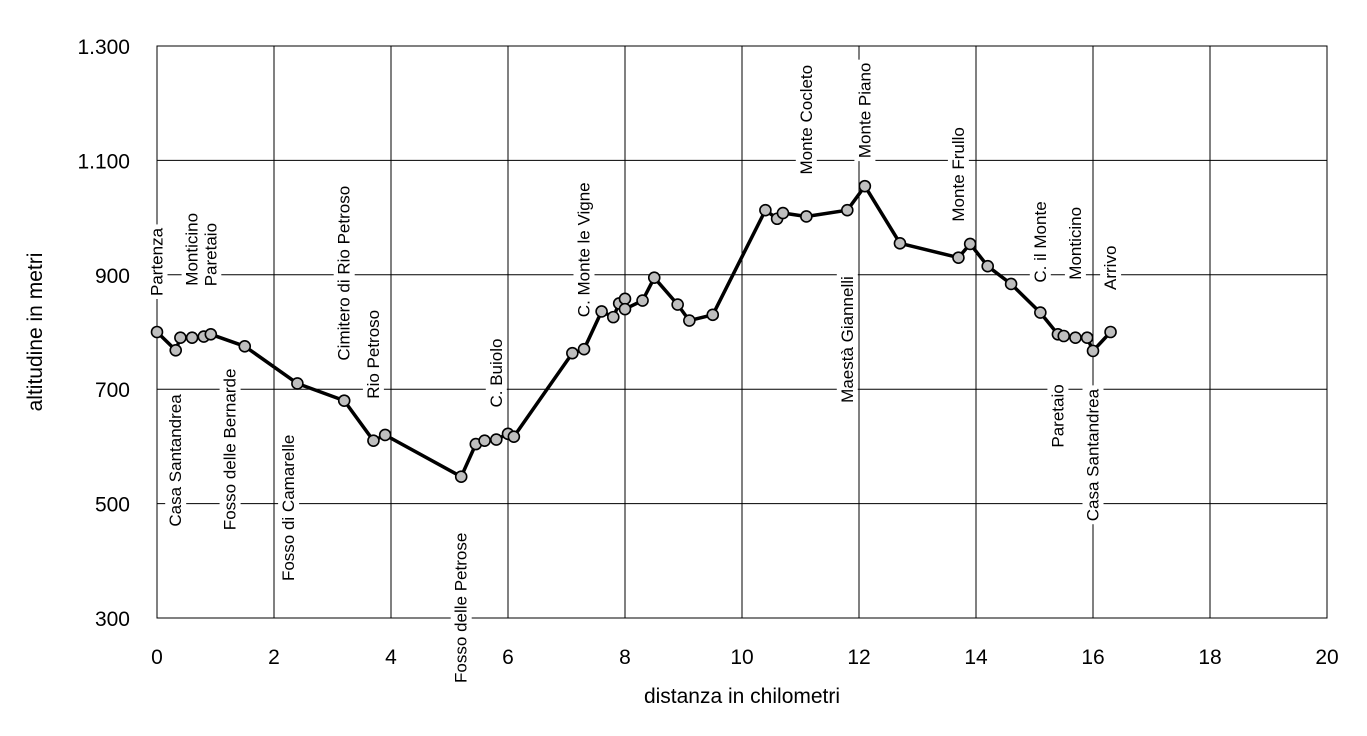 Image resolution: width=1367 pixels, height=736 pixels. I want to click on y-tick-label: 700, so click(112, 390).